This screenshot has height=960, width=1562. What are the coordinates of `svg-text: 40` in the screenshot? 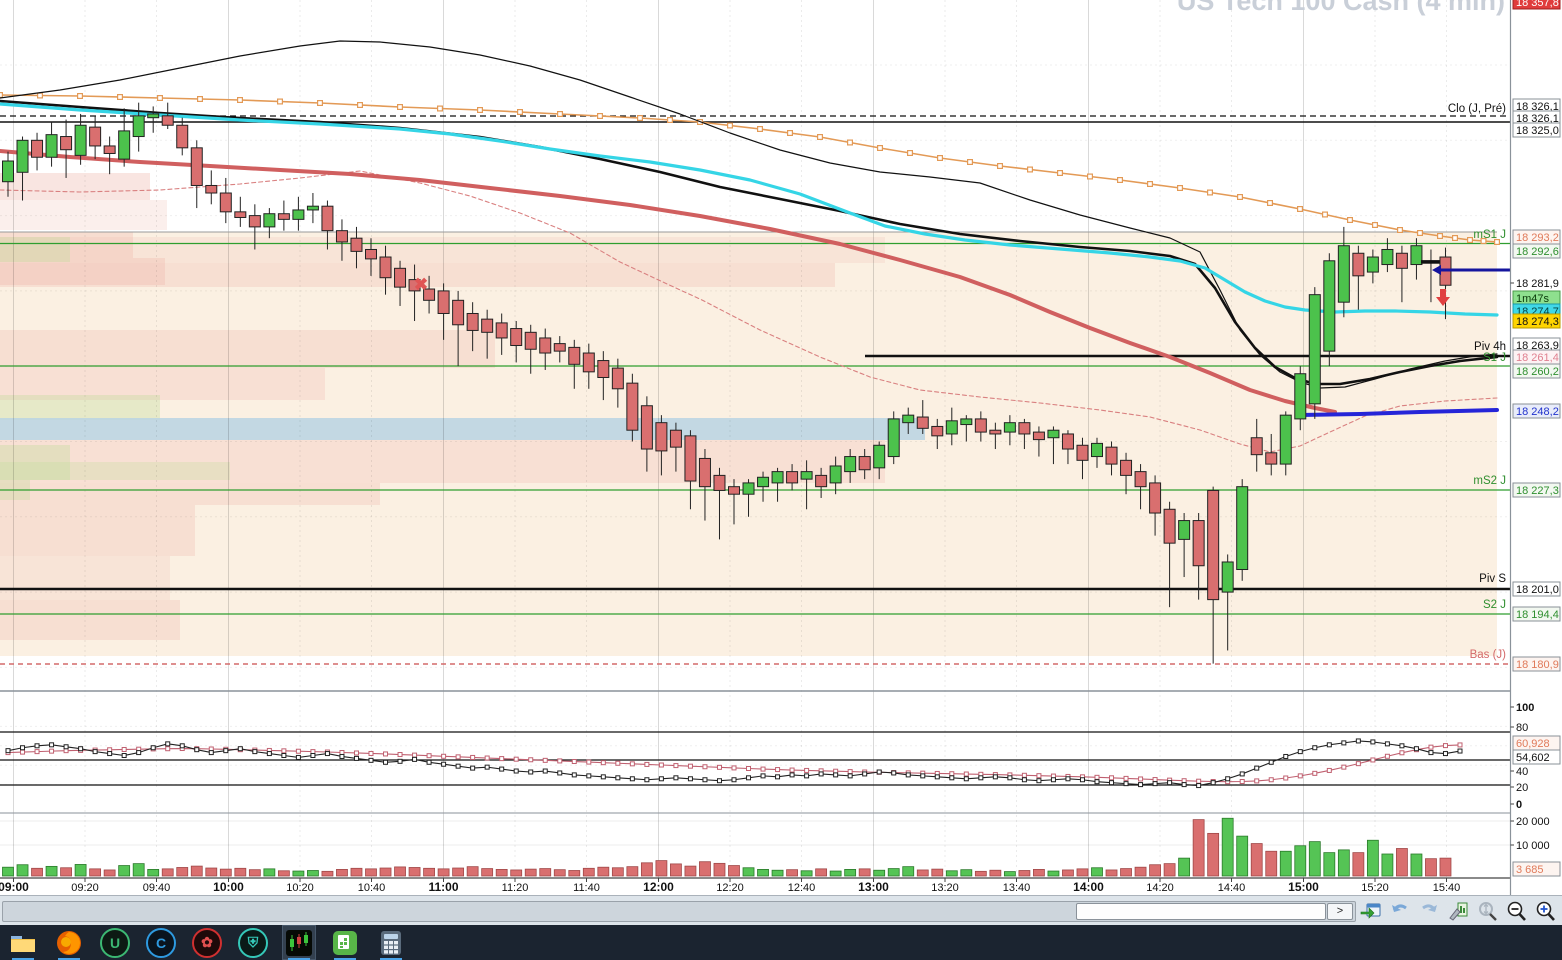 It's located at (1522, 772).